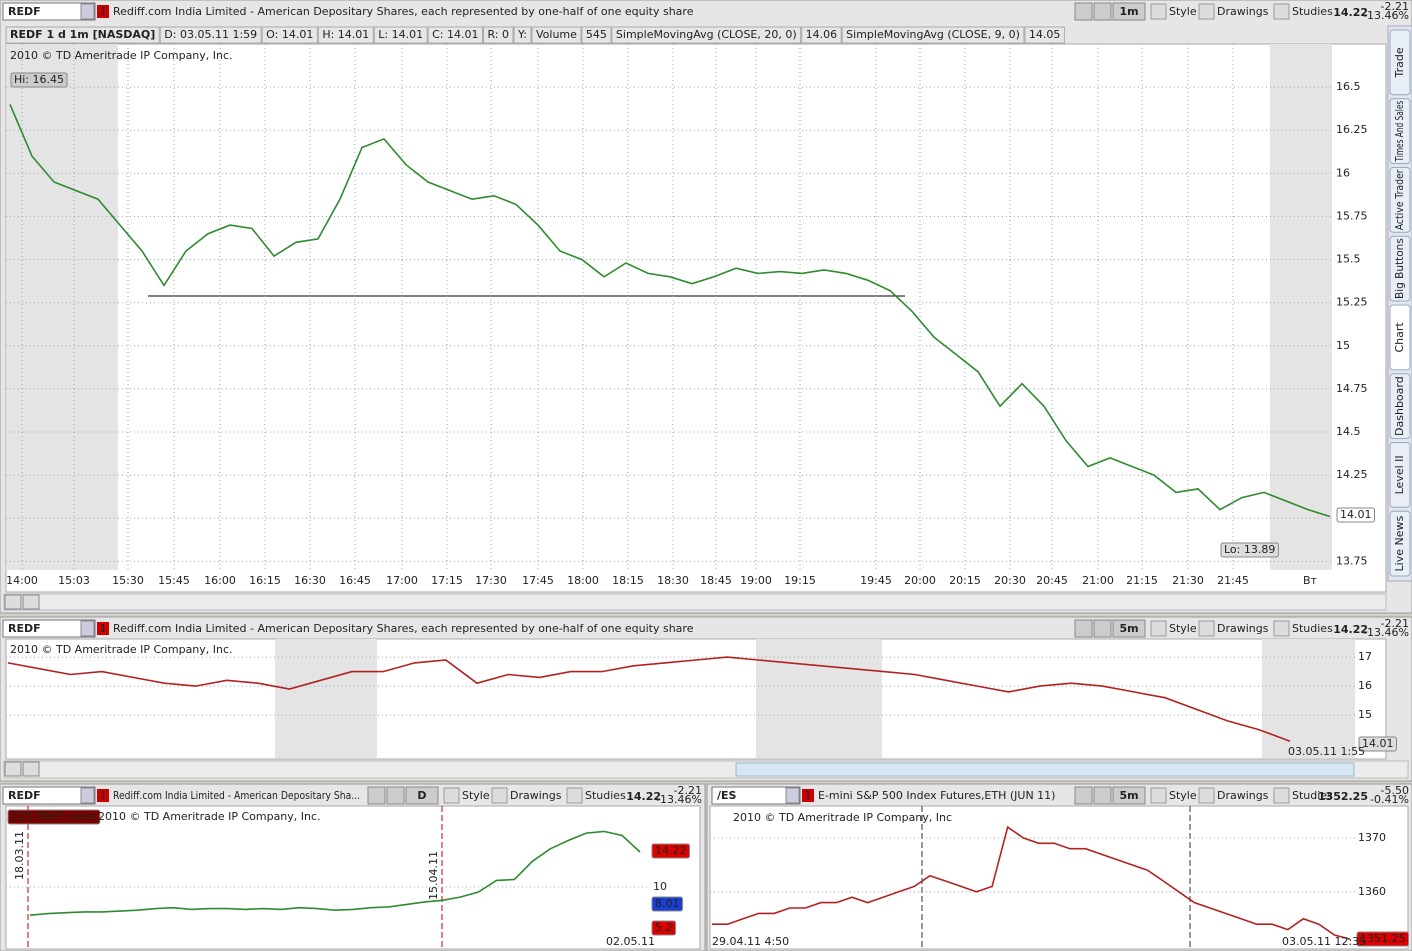 The height and width of the screenshot is (951, 1412). I want to click on chart-label: 8.01, so click(667, 903).